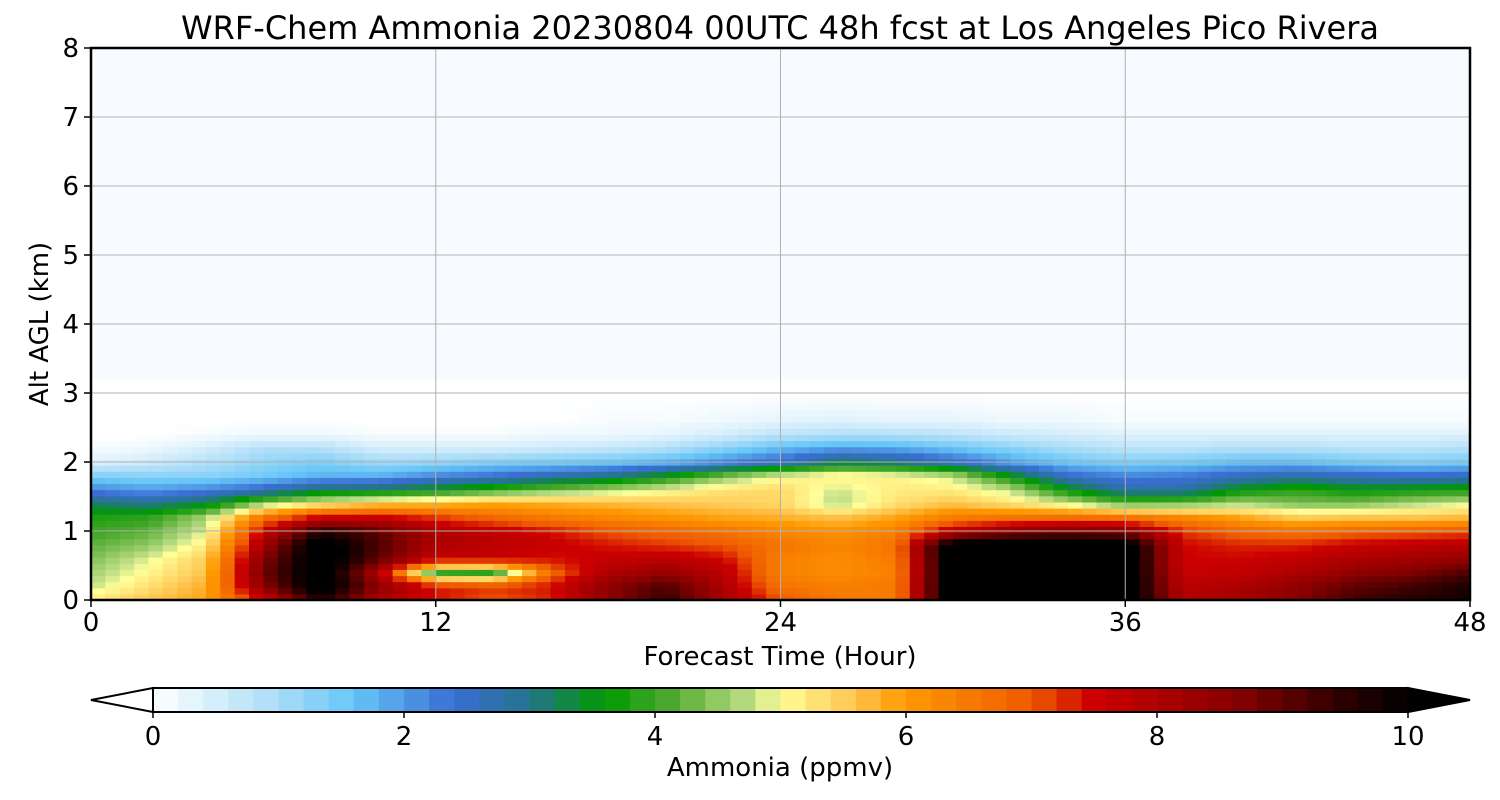 This screenshot has width=1500, height=800. I want to click on colorbar-swatch, so click(216, 700).